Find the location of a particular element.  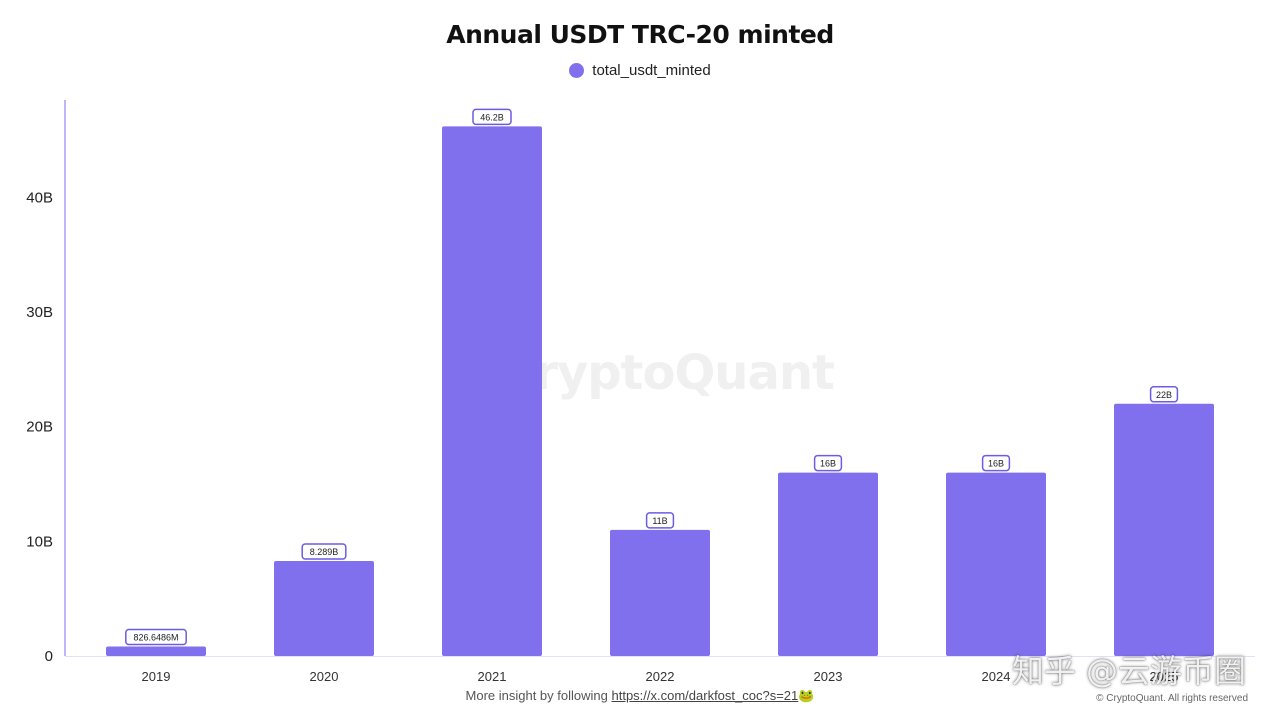

x-tick-label: 2019 is located at coordinates (156, 676).